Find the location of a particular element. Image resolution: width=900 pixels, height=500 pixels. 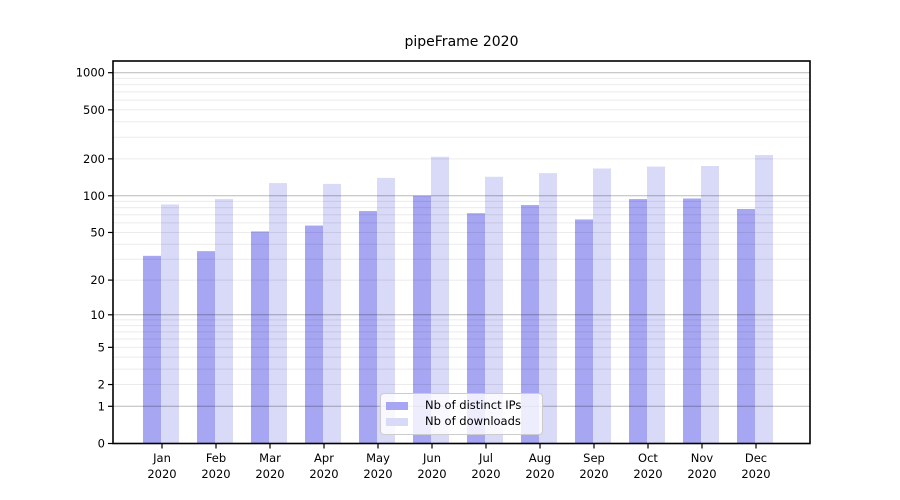

y-tick-label: 0 is located at coordinates (101, 444).